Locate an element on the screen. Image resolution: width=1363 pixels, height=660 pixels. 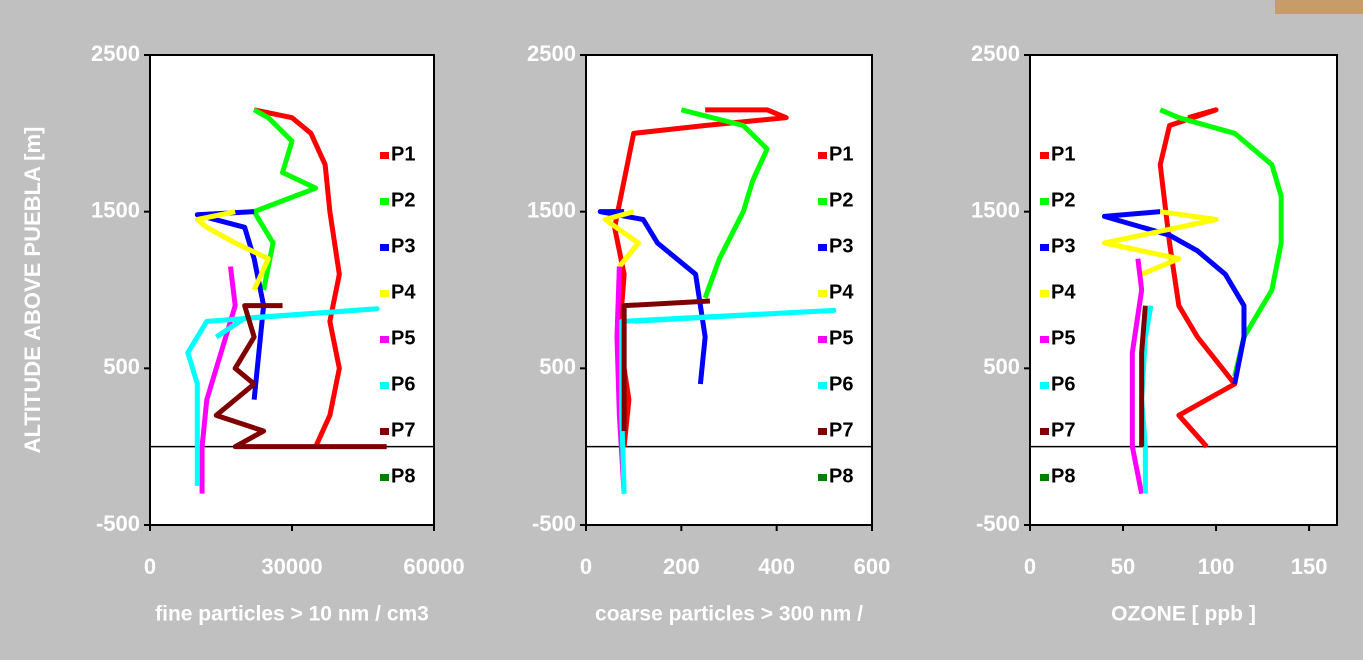
x-axis-title: OZONE [ ppb ] is located at coordinates (1183, 614).